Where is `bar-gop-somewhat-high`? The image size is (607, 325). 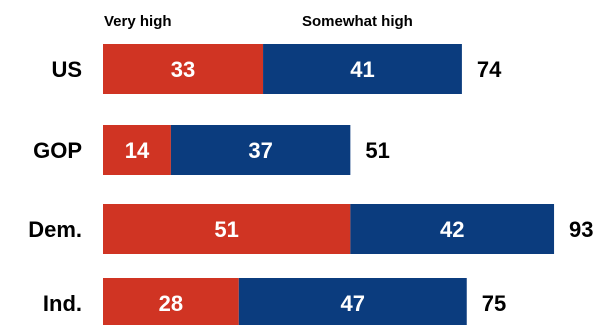
bar-gop-somewhat-high is located at coordinates (260, 150).